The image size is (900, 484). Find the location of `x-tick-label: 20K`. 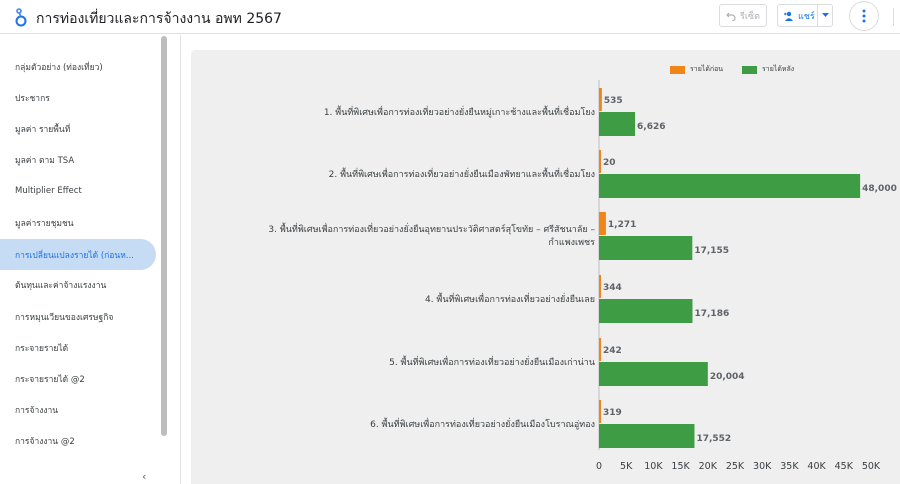

x-tick-label: 20K is located at coordinates (708, 466).